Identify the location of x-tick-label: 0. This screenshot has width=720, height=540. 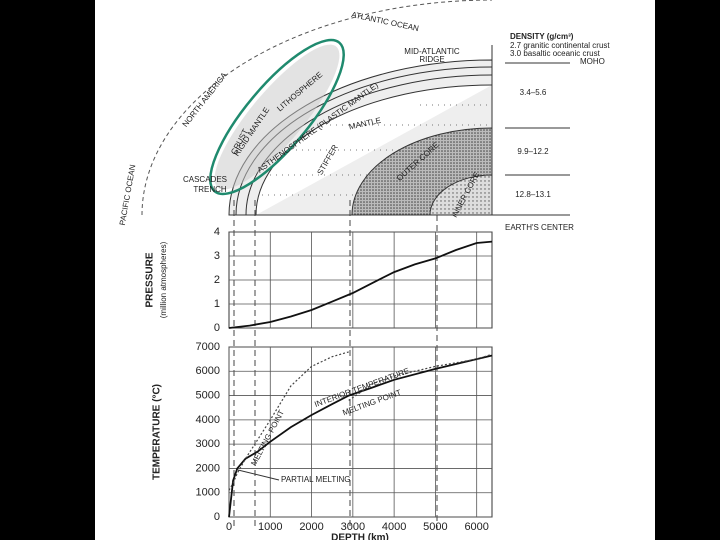
(229, 527).